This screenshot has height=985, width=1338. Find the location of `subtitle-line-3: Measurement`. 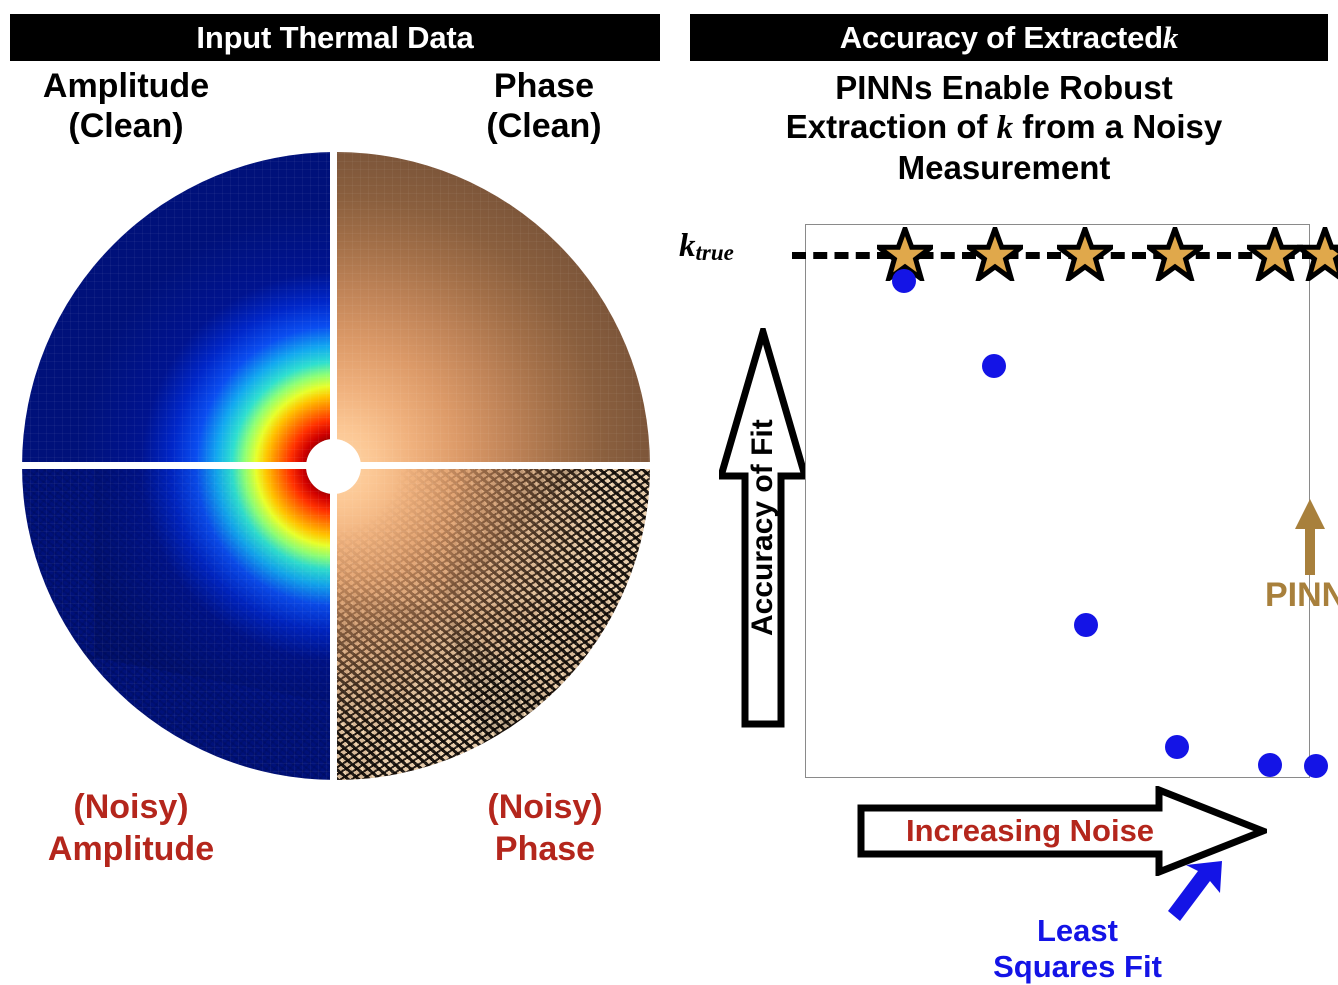

subtitle-line-3: Measurement is located at coordinates (1004, 167).